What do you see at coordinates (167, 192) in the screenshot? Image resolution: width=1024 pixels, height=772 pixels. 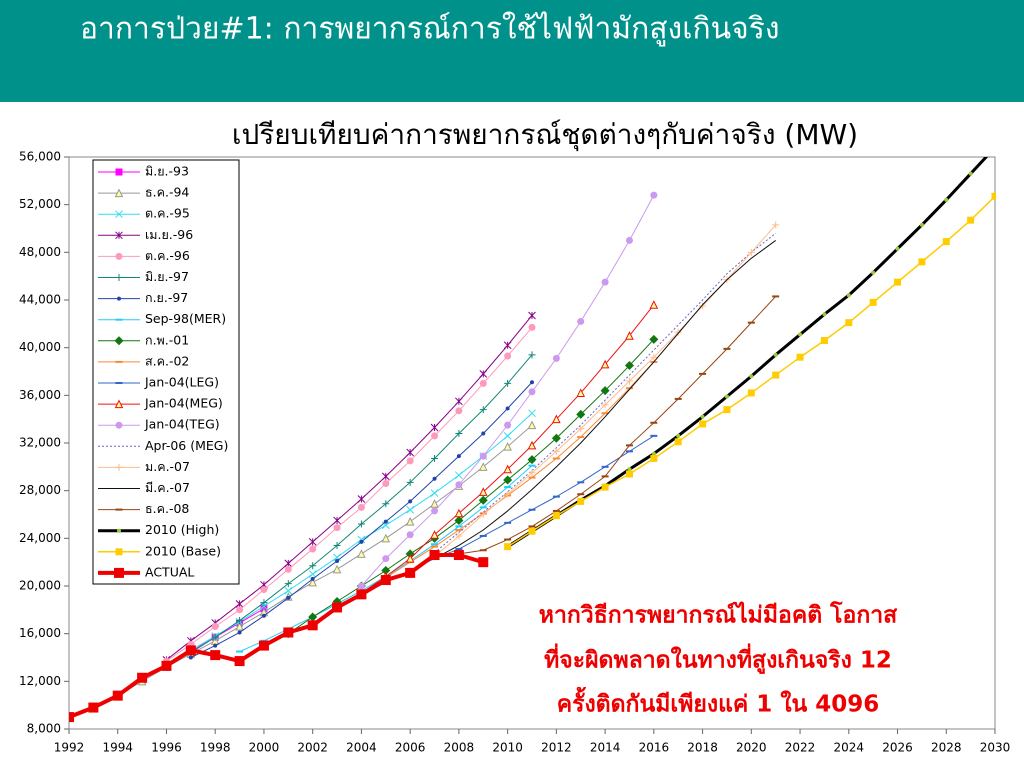 I see `legend-label: ธ.ค.-94` at bounding box center [167, 192].